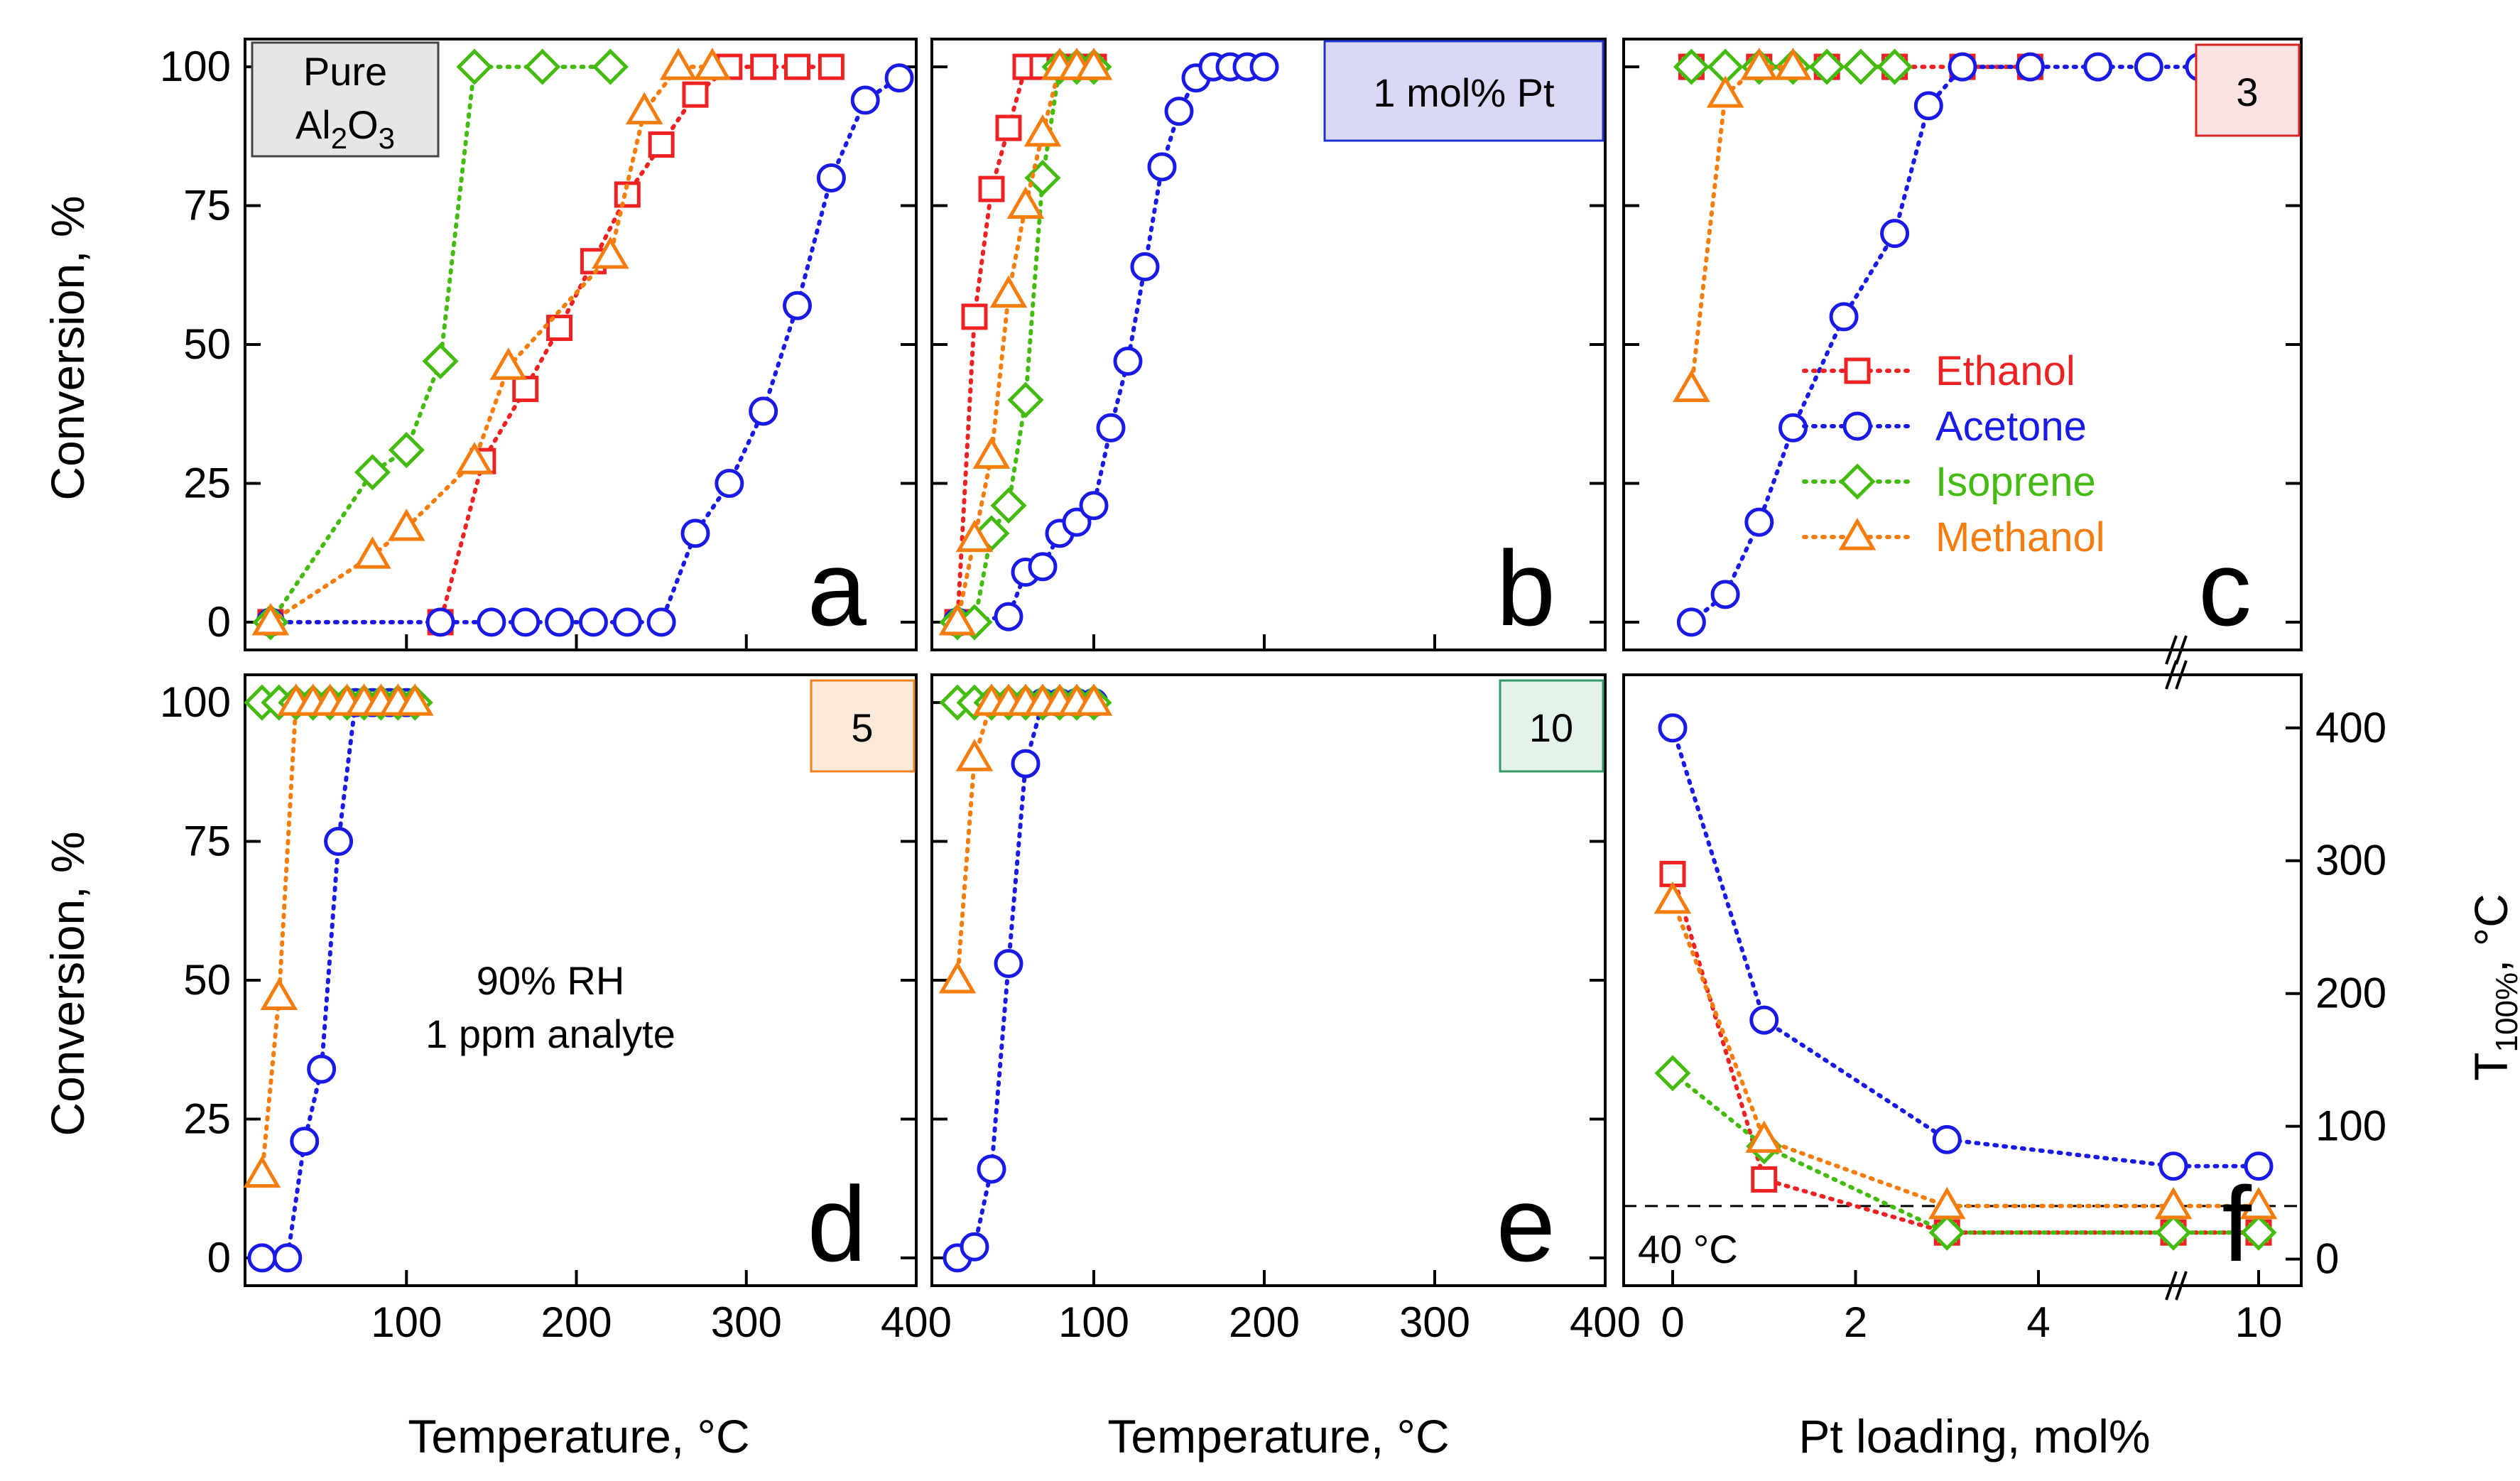 The image size is (2520, 1481). Describe the element at coordinates (196, 702) in the screenshot. I see `d-y-tick-label: 100` at that location.